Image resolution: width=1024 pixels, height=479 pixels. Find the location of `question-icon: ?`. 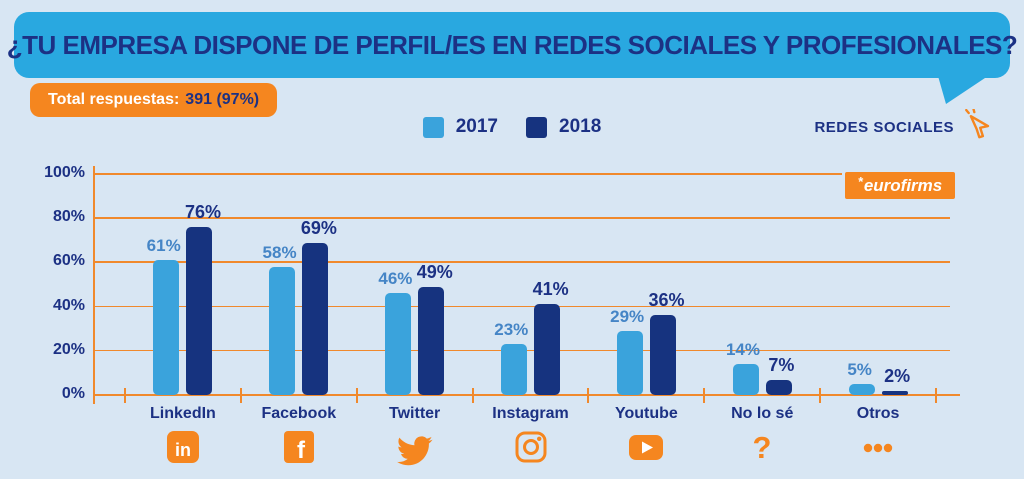

question-icon: ? is located at coordinates (762, 447).